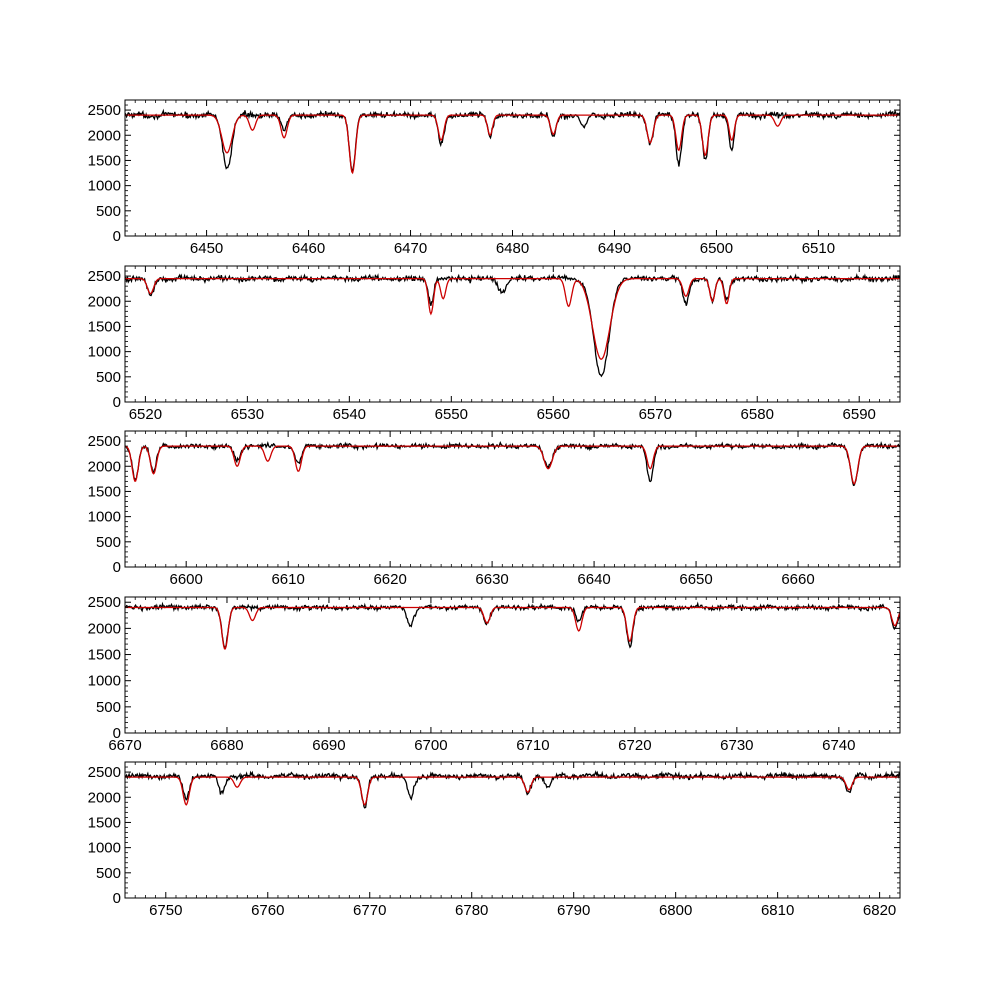 The image size is (1000, 1005). Describe the element at coordinates (614, 248) in the screenshot. I see `x-tick-label: 6490` at that location.